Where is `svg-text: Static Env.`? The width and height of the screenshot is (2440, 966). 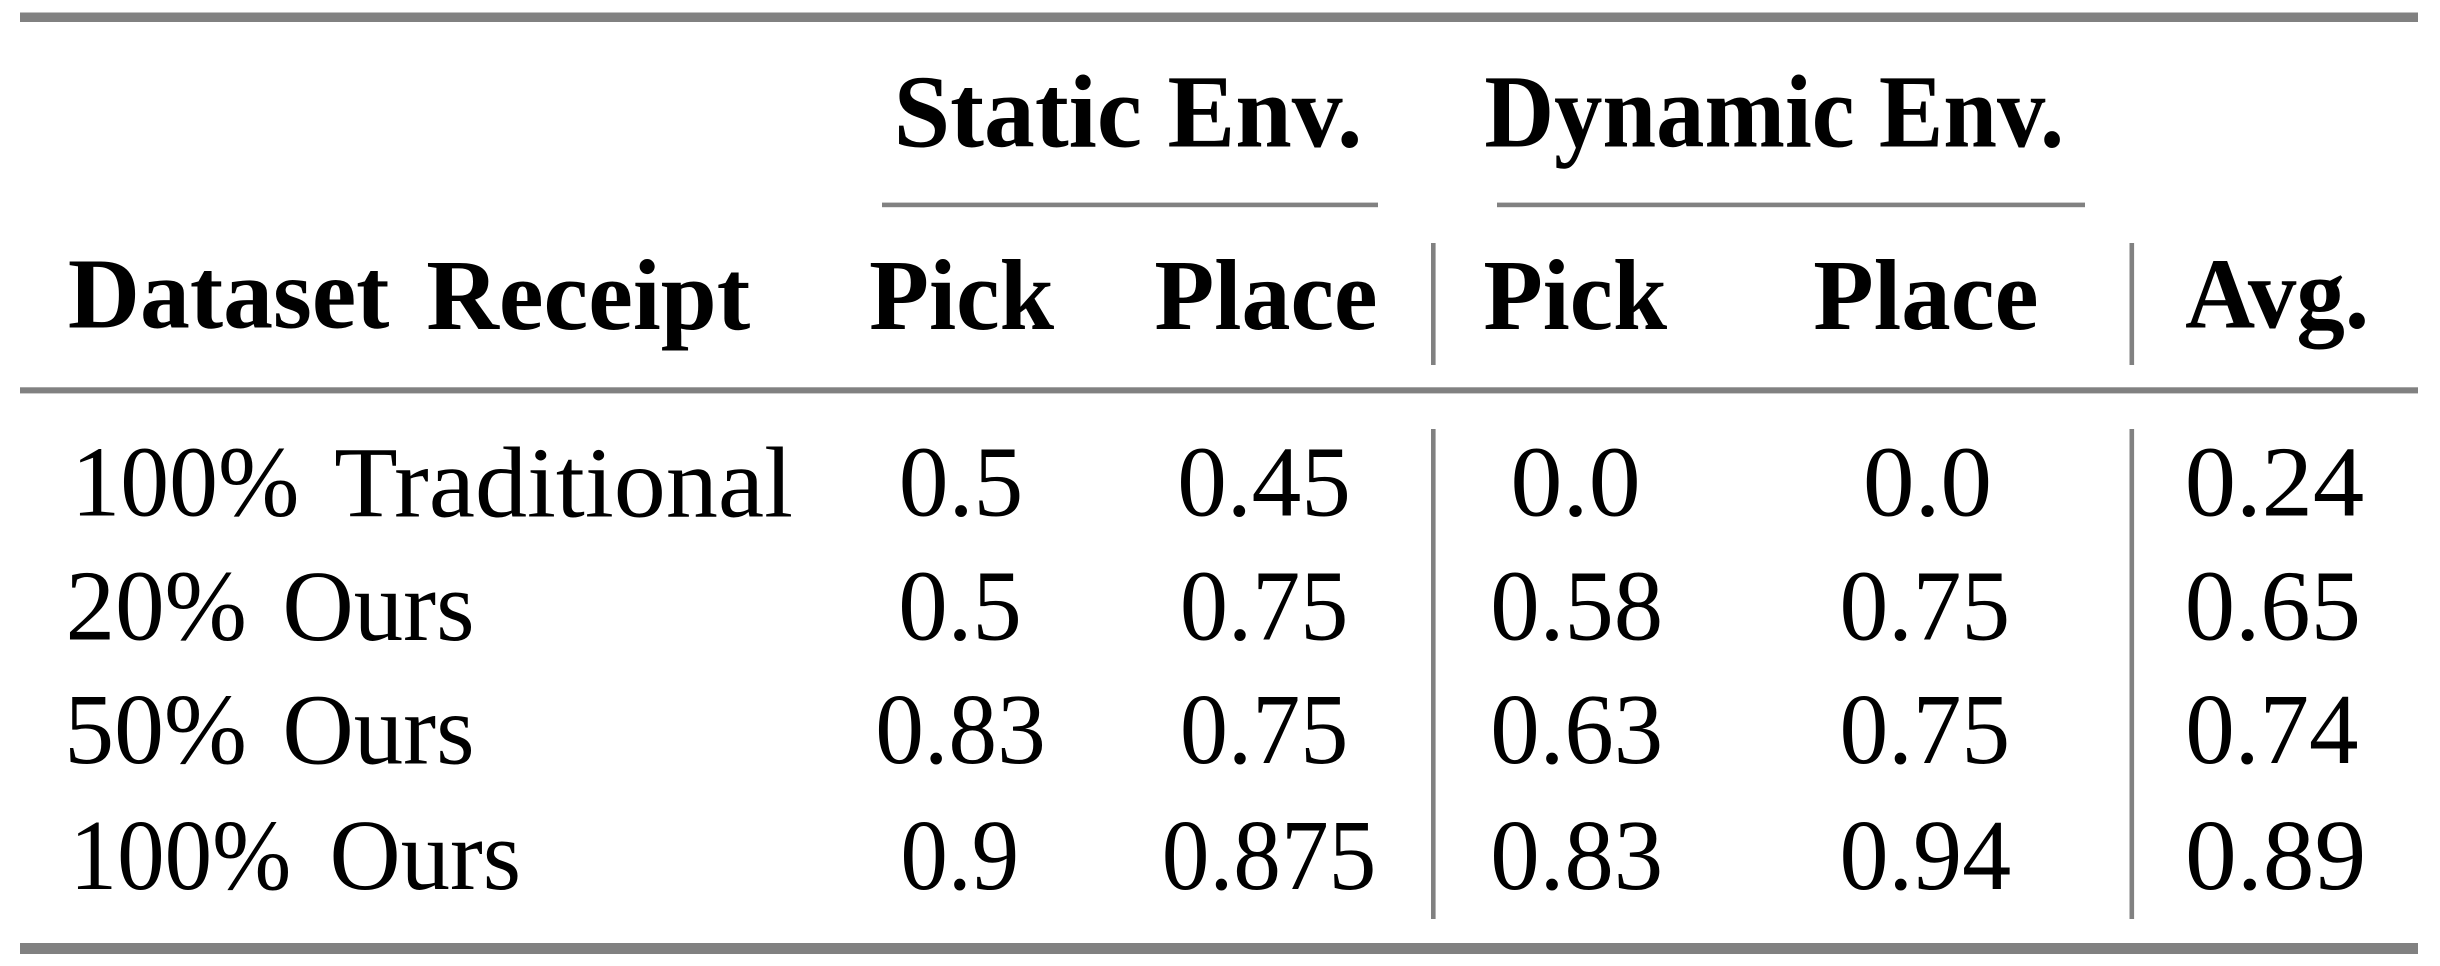 svg-text: Static Env. is located at coordinates (1128, 113).